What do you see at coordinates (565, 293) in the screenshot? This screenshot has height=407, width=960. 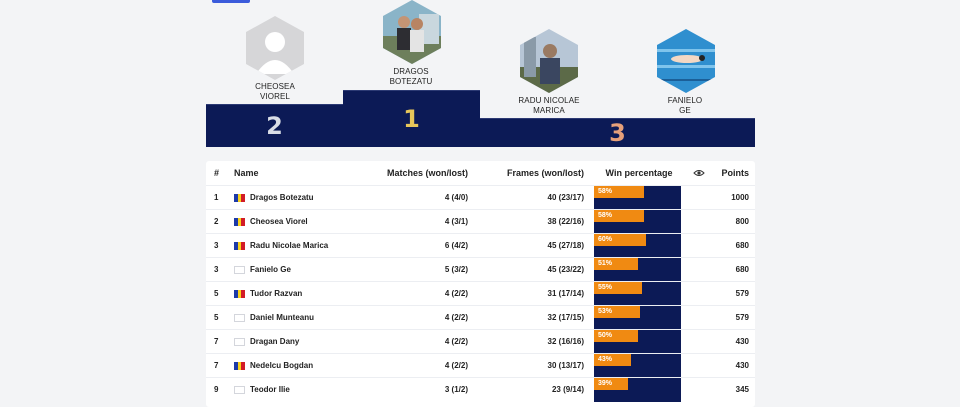 I see `row-frames: 31 (17/14)` at bounding box center [565, 293].